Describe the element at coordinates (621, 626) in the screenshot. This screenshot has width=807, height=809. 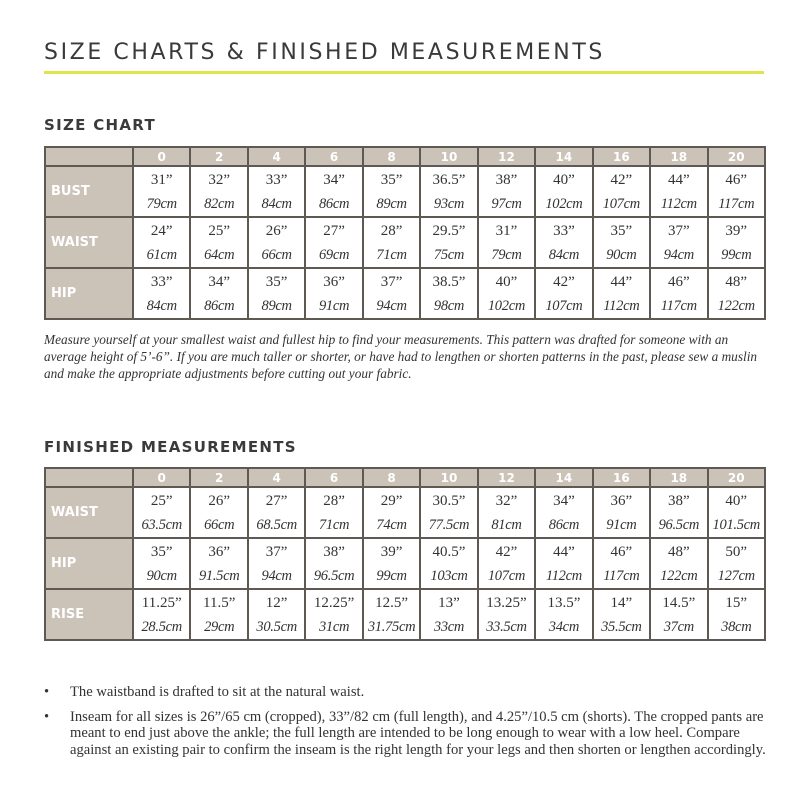
I see `cm-value: 35.5cm` at that location.